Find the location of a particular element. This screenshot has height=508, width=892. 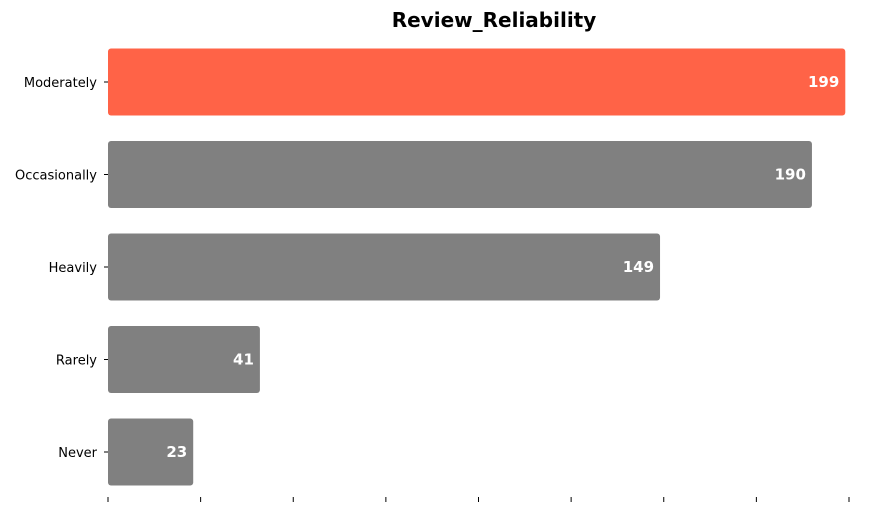

bar-value-label: 149 is located at coordinates (638, 267).